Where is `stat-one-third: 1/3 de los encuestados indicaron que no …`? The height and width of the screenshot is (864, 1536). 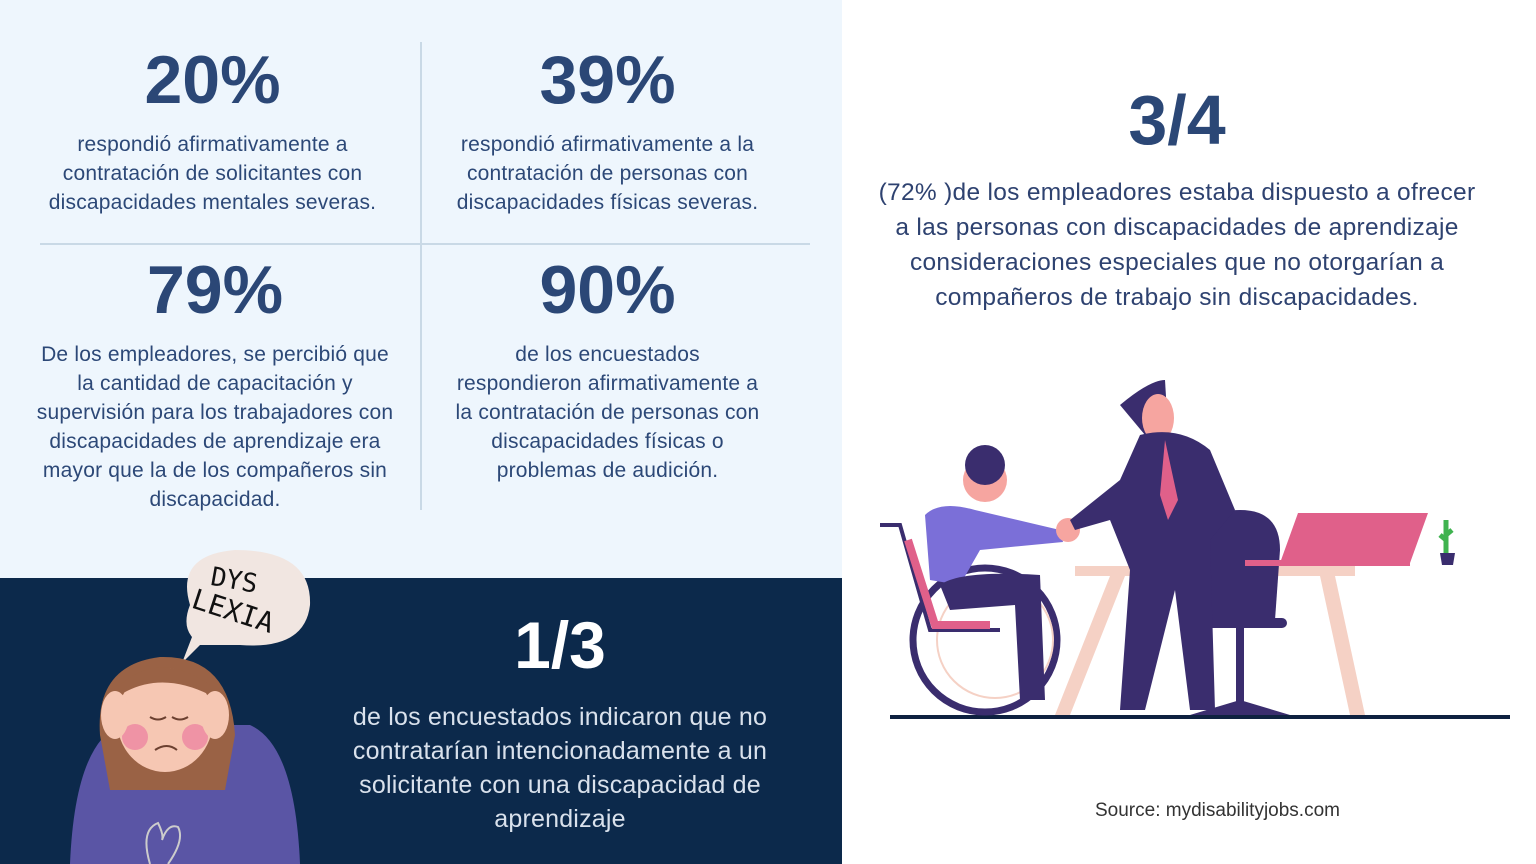 stat-one-third: 1/3 de los encuestados indicaron que no … is located at coordinates (560, 724).